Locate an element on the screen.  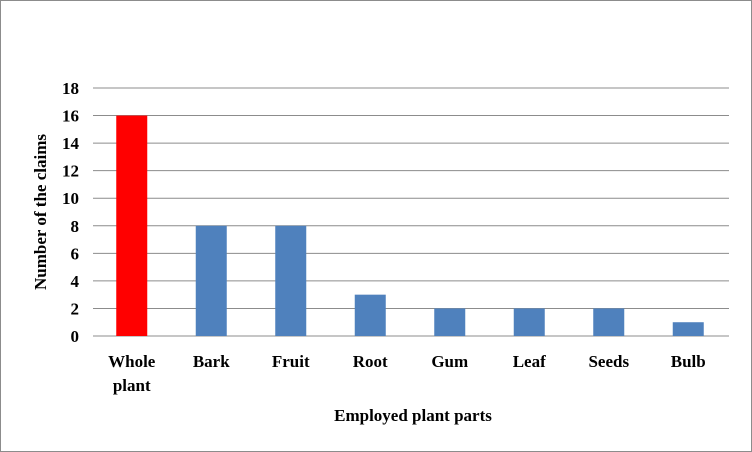
y-tick-label: 6 is located at coordinates (75, 253).